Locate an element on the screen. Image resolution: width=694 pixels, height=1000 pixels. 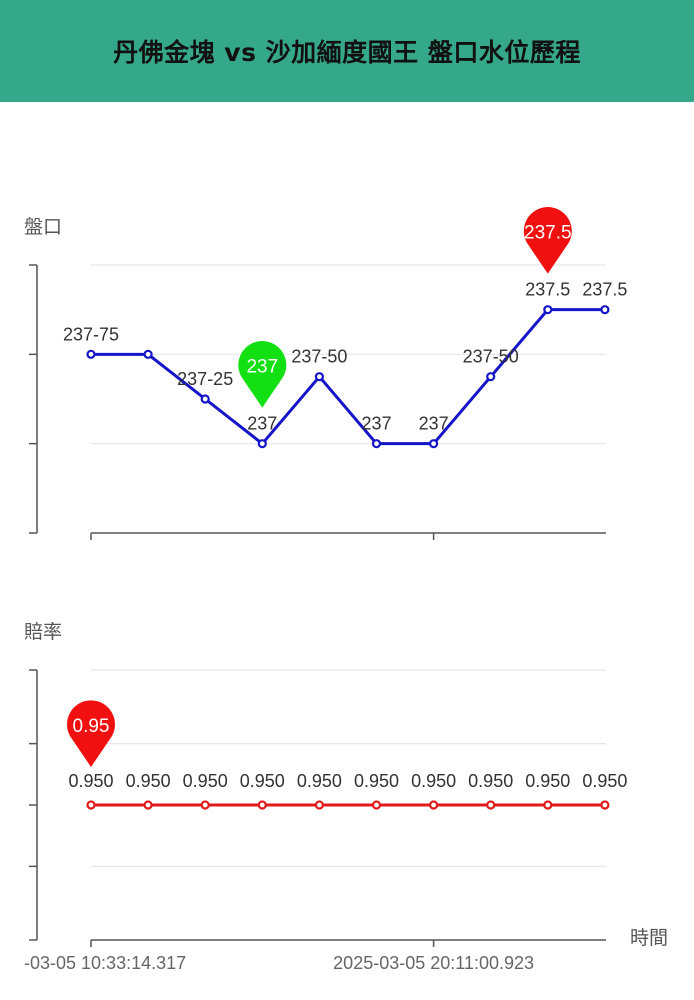
page-title: 丹佛金塊 vs 沙加緬度國王 盤口水位歷程 is located at coordinates (347, 52).